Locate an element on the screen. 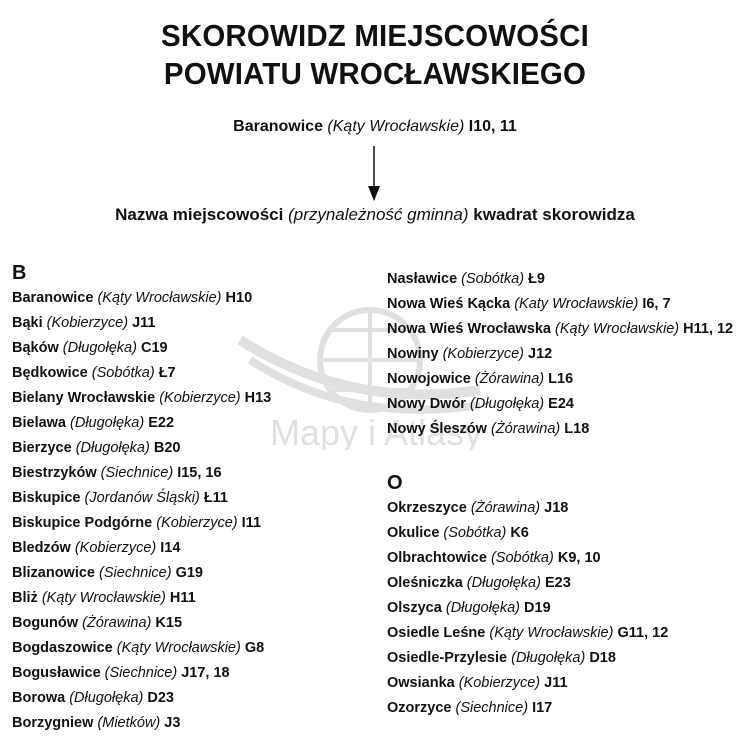  entry-name: Okulice is located at coordinates (413, 533).